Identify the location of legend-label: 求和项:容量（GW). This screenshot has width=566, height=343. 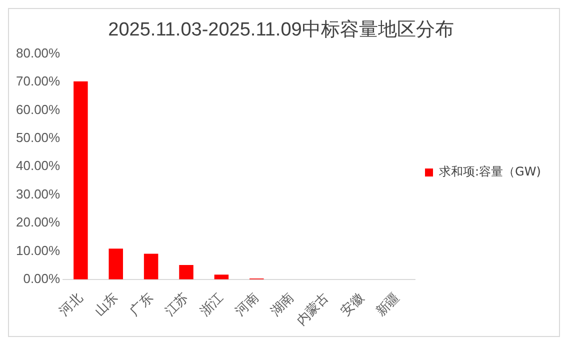
(490, 171).